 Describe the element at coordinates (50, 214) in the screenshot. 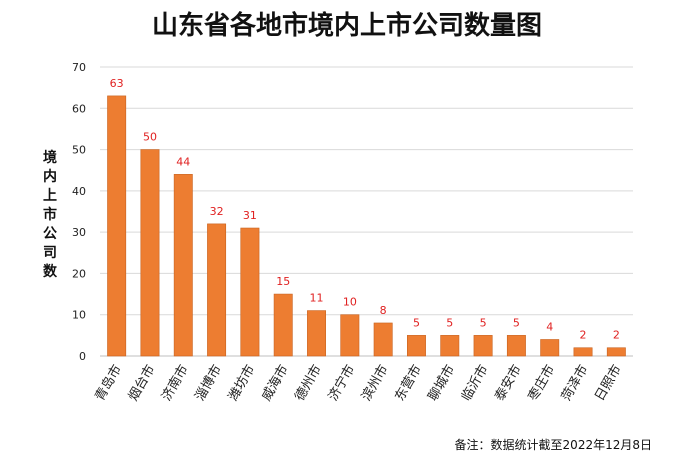

I see `y-axis-label: 境内上市公司数` at that location.